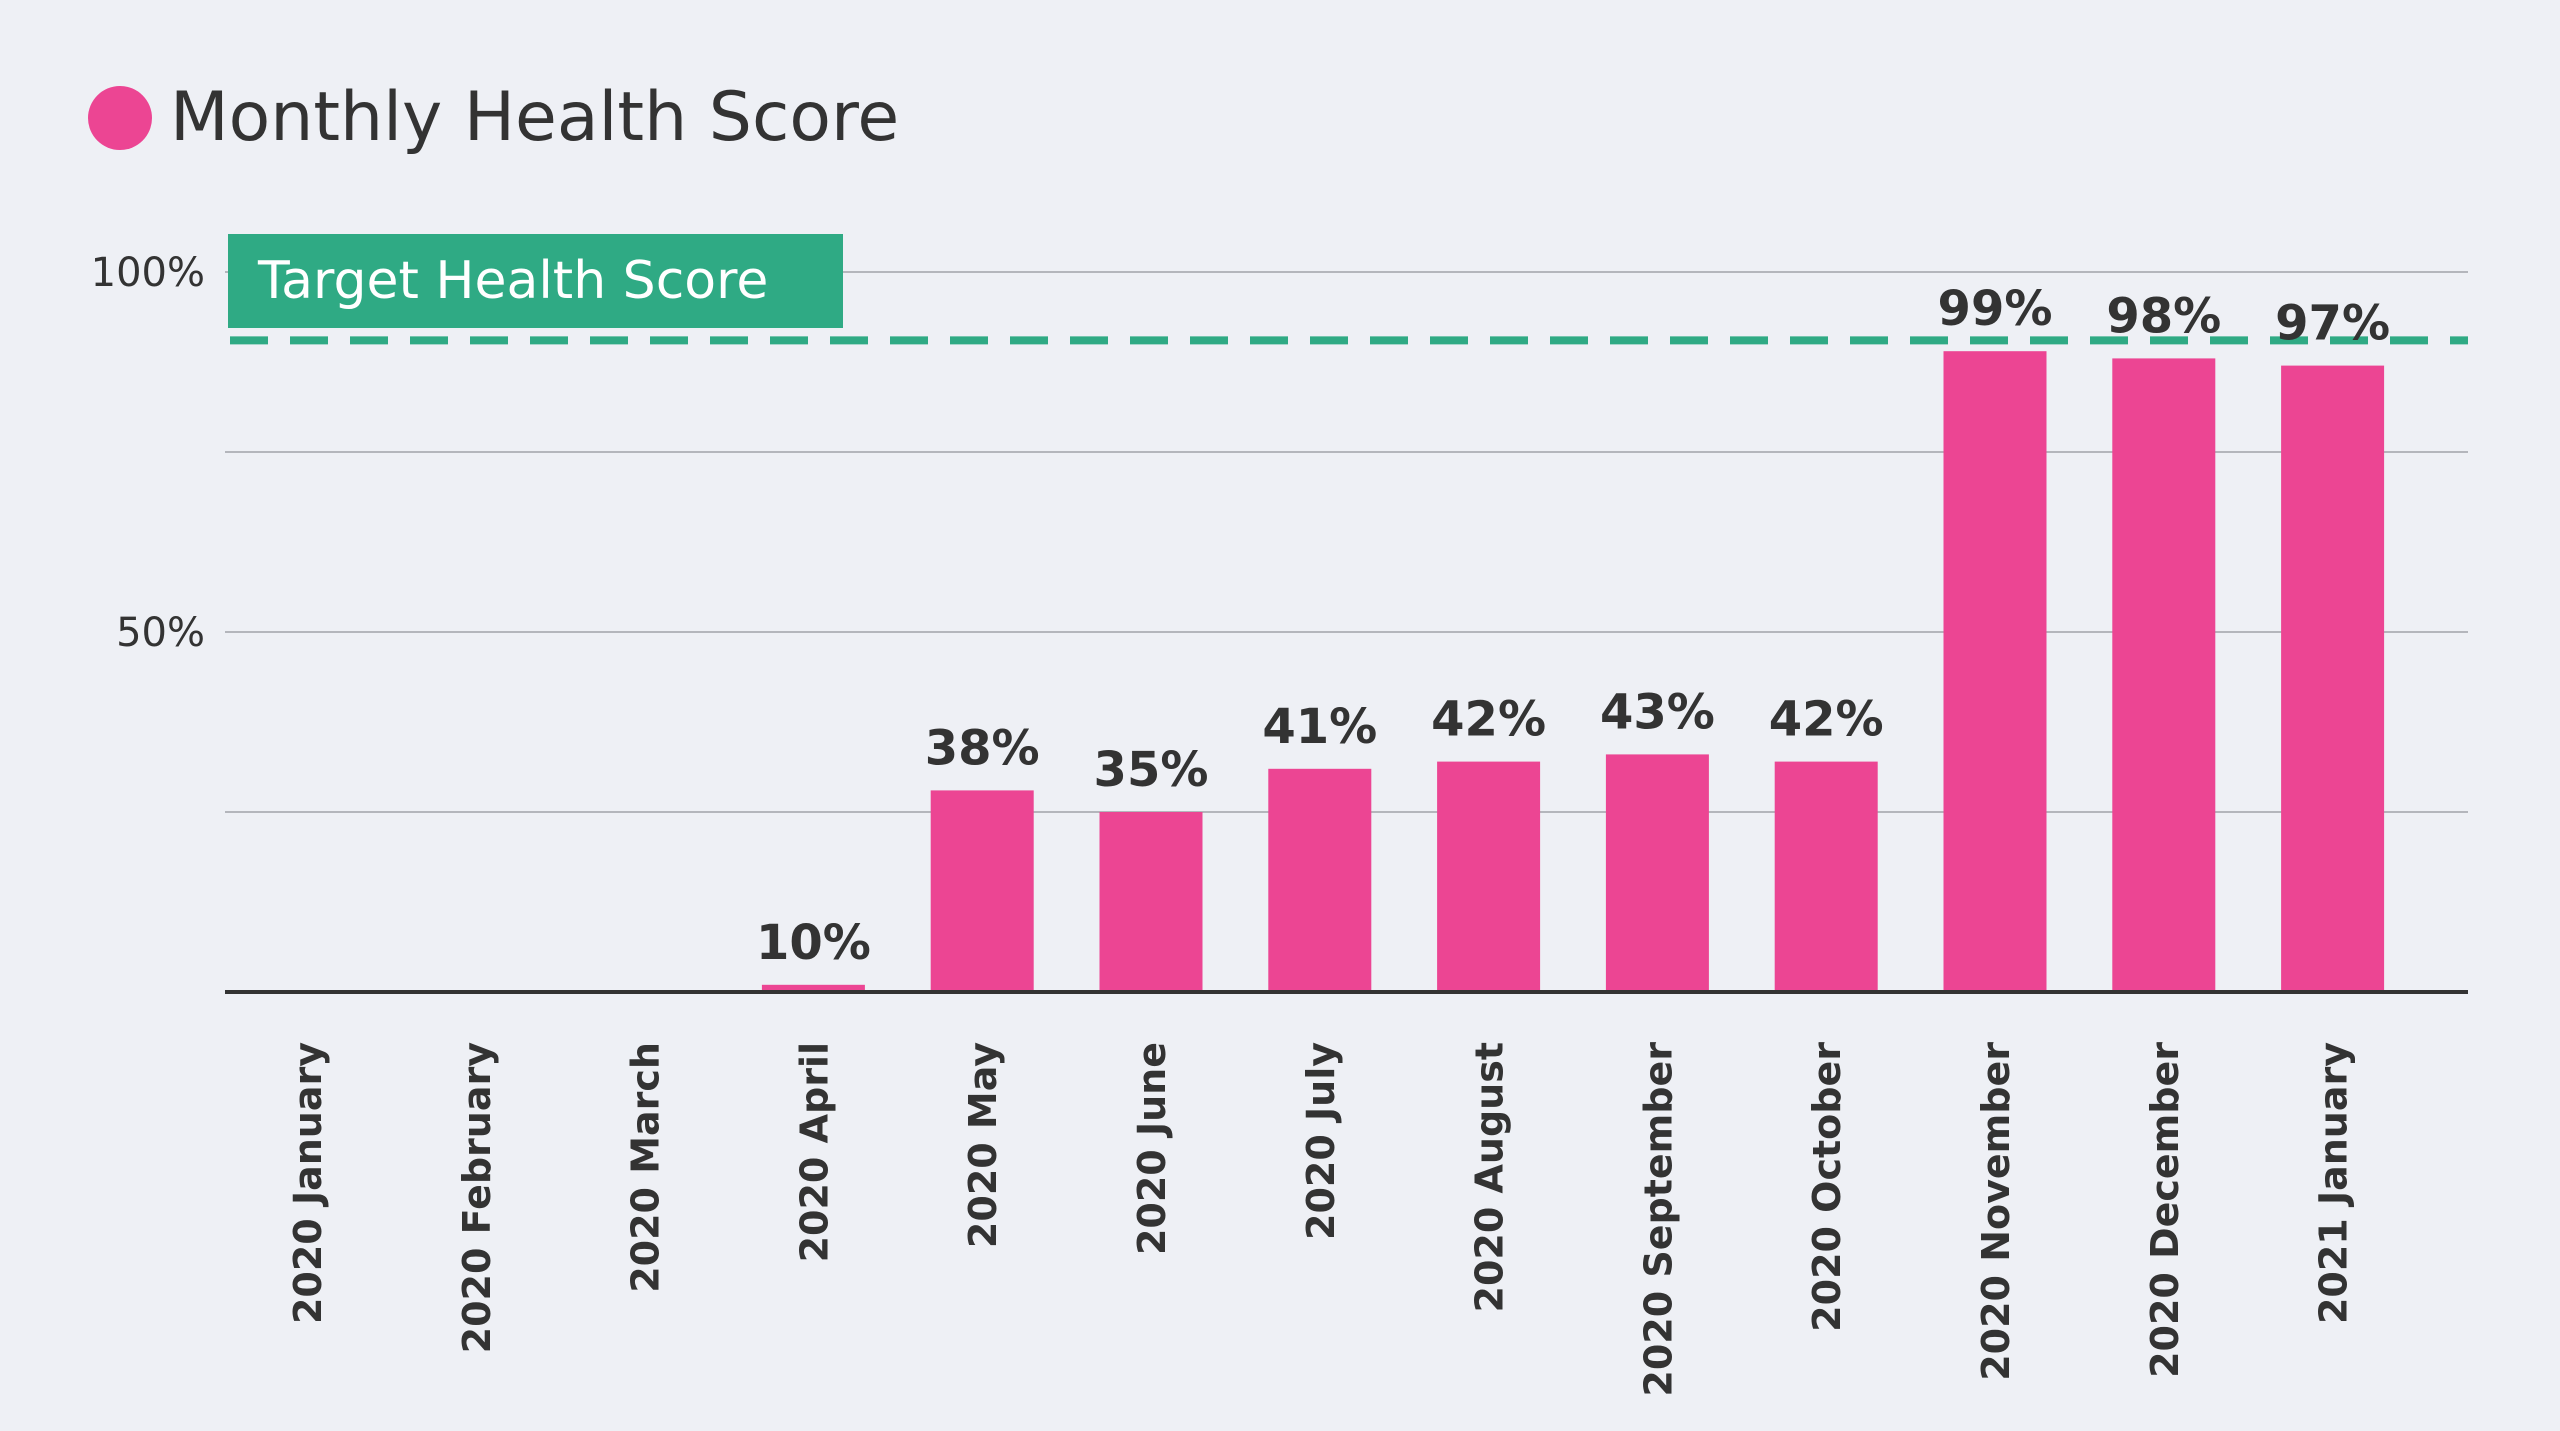 This screenshot has width=2560, height=1431. What do you see at coordinates (1151, 770) in the screenshot?
I see `data-label-5: 35%` at bounding box center [1151, 770].